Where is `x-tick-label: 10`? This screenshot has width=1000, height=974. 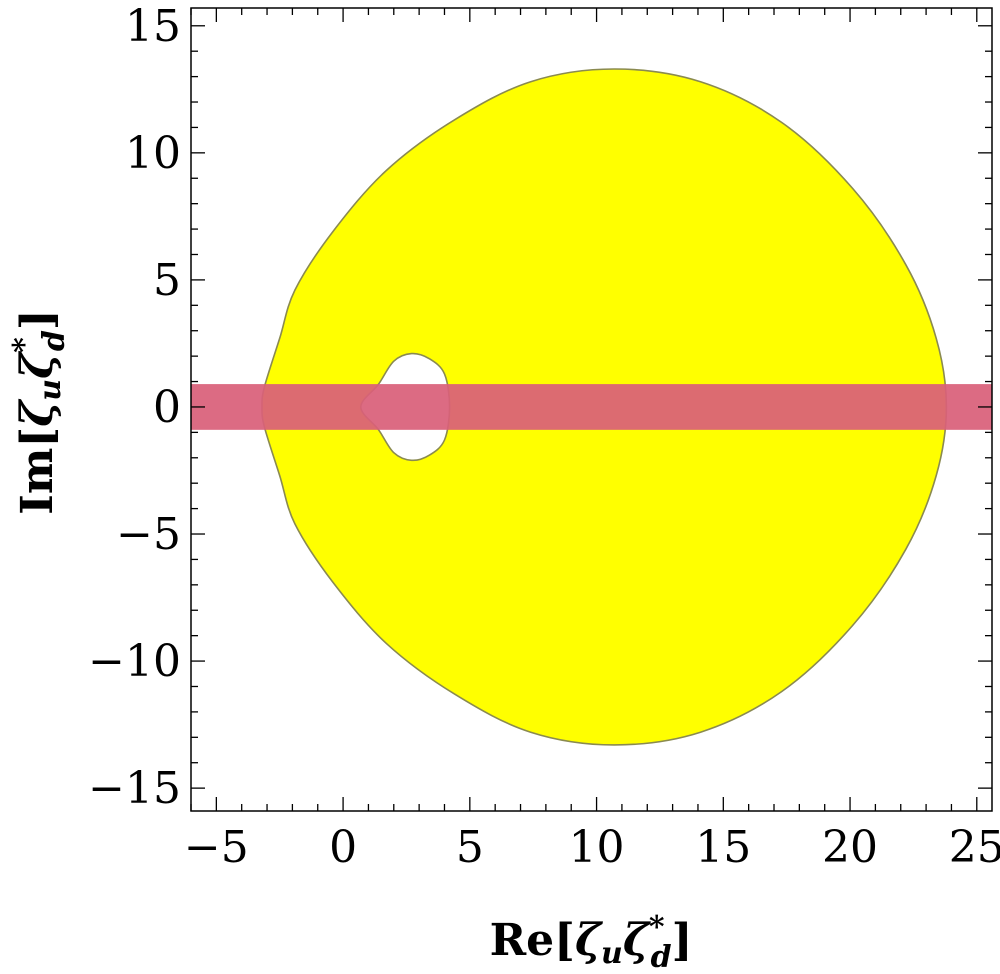 x-tick-label: 10 is located at coordinates (597, 847).